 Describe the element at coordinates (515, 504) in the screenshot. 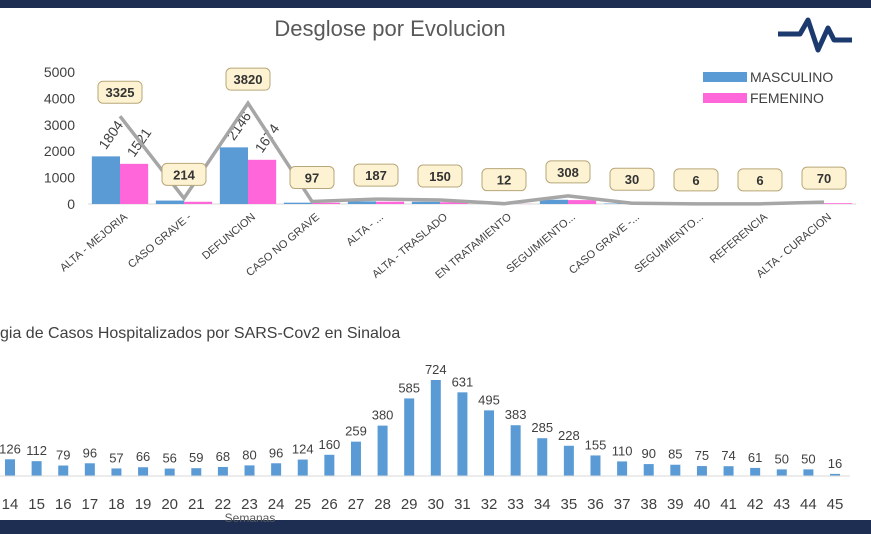

I see `x-tick-label: 33` at that location.